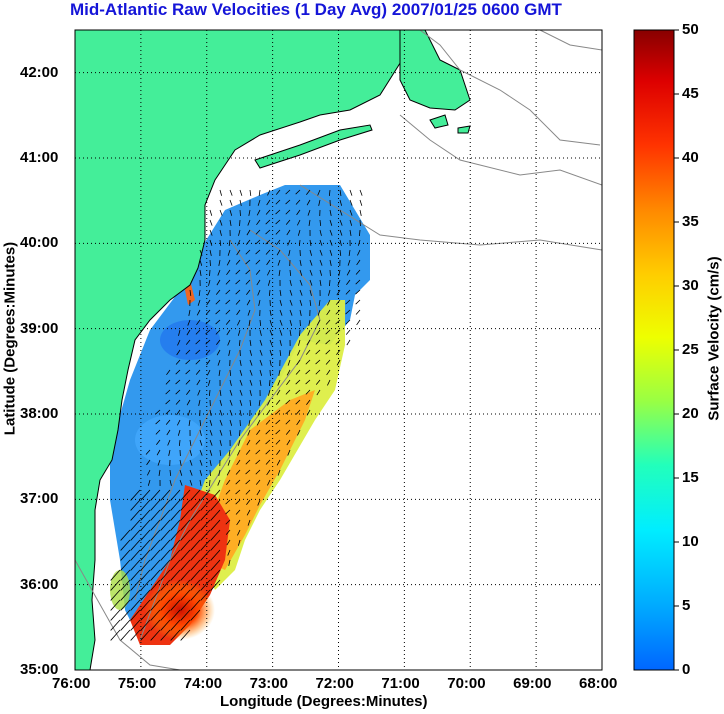  What do you see at coordinates (690, 285) in the screenshot?
I see `colorbar-tick-label: 30` at bounding box center [690, 285].